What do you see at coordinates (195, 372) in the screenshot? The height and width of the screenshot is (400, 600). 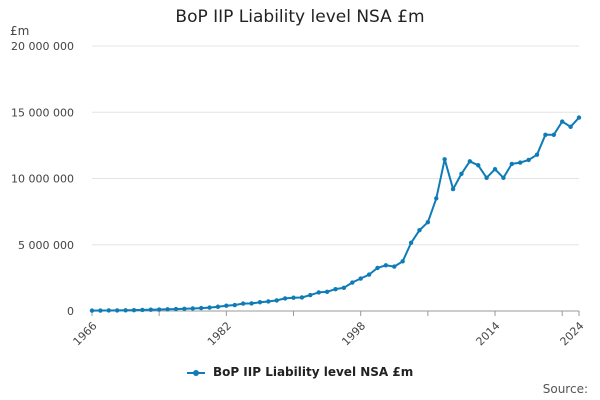 I see `legend-line-icon` at bounding box center [195, 372].